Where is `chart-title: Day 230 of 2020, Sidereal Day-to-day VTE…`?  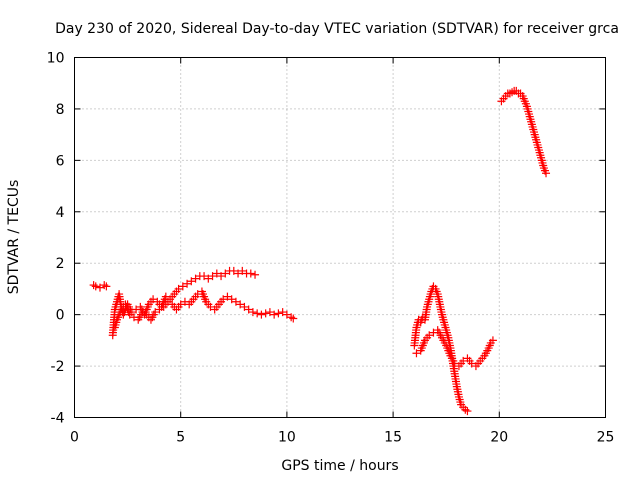
chart-title: Day 230 of 2020, Sidereal Day-to-day VTE… is located at coordinates (337, 29).